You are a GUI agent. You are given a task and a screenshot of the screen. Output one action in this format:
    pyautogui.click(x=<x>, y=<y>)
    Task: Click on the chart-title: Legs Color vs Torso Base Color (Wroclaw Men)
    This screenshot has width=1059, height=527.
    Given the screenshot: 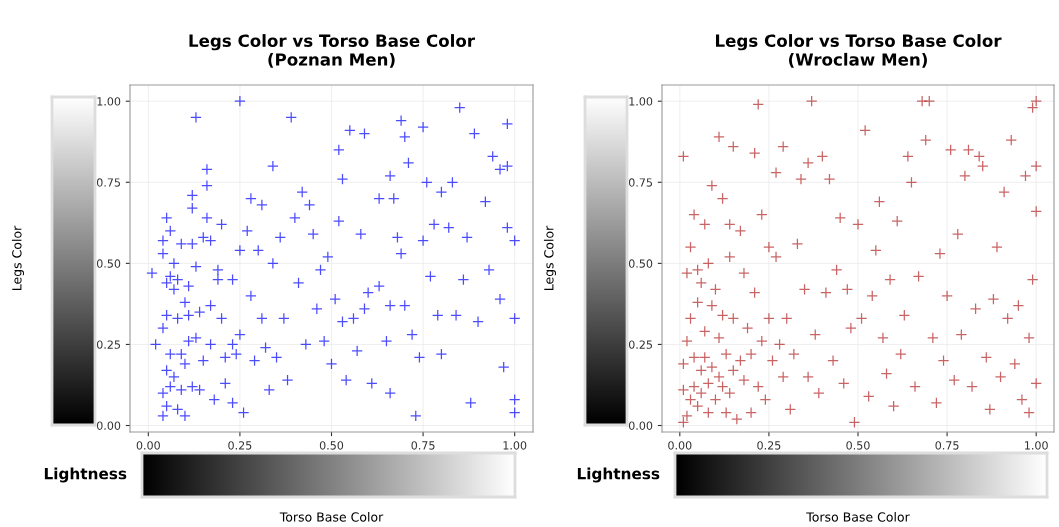 What is the action you would take?
    pyautogui.click(x=858, y=51)
    